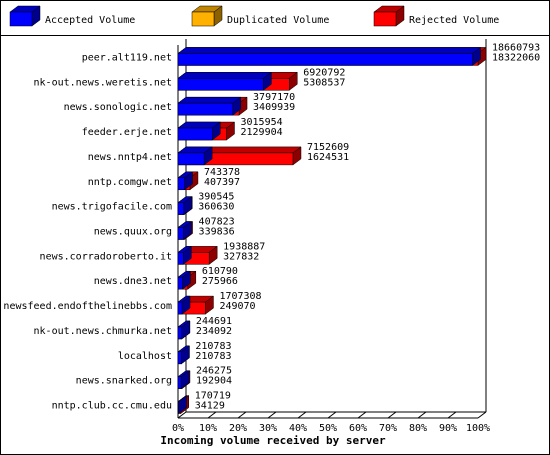  What do you see at coordinates (298, 428) in the screenshot?
I see `x-tick-label: 40%` at bounding box center [298, 428].